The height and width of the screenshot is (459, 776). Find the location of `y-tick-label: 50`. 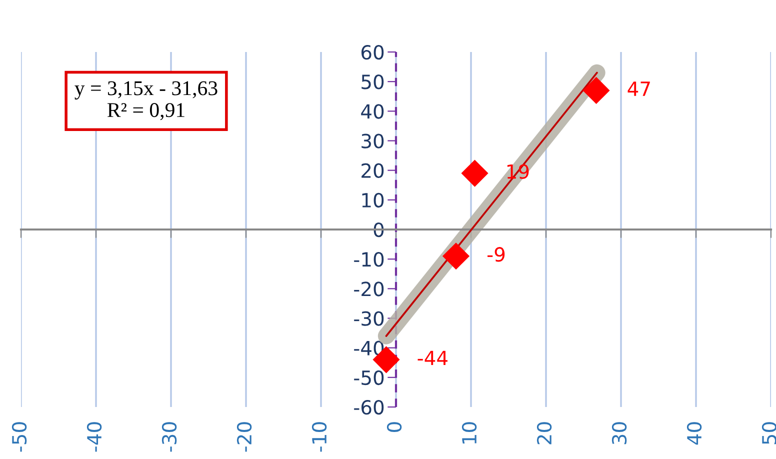

y-tick-label: 50 is located at coordinates (373, 82).